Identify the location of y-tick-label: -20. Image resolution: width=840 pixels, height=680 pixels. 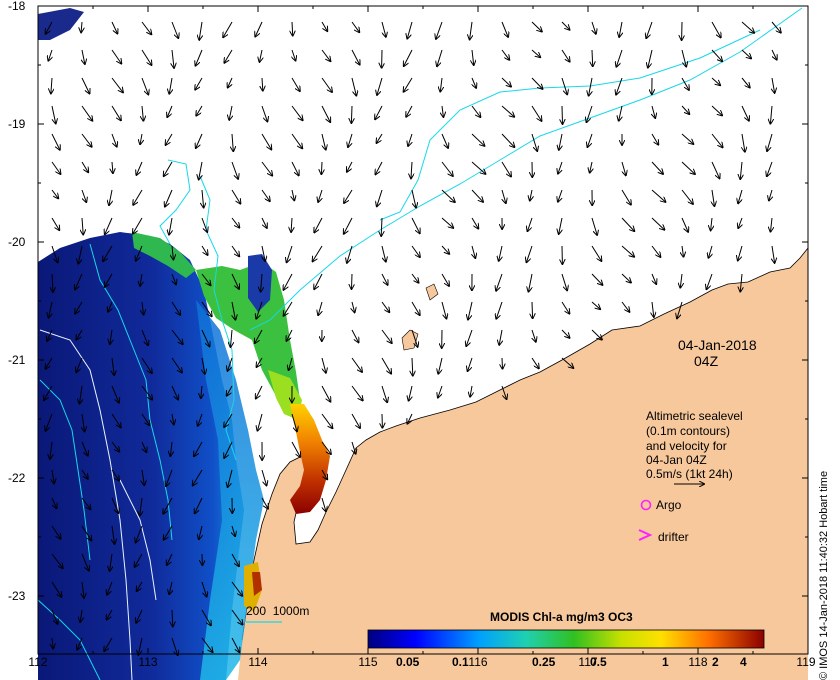
(17, 242).